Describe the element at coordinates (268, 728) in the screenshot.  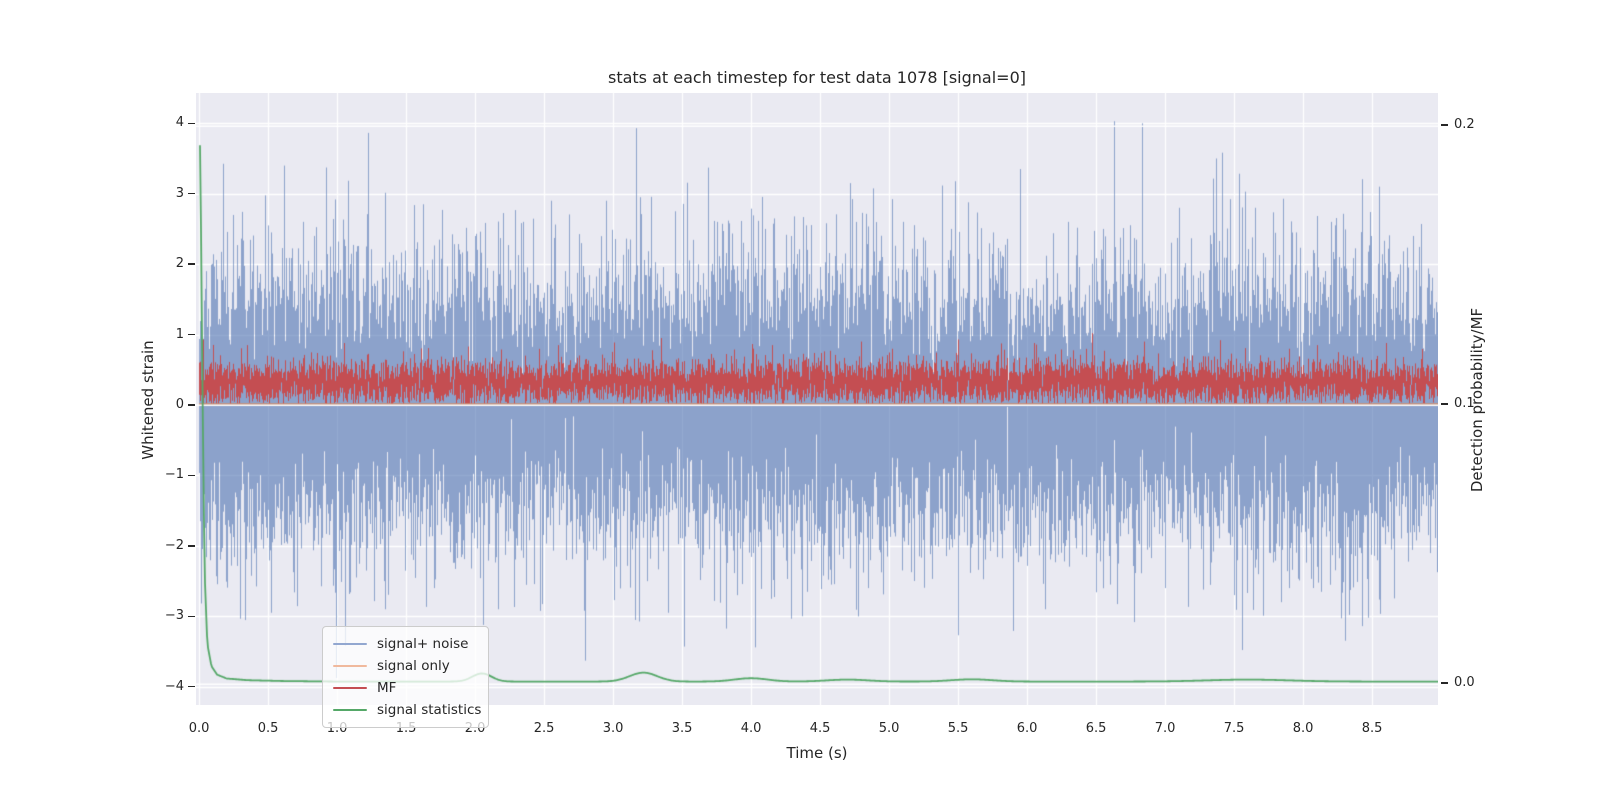
I see `tick-label: 0.5` at that location.